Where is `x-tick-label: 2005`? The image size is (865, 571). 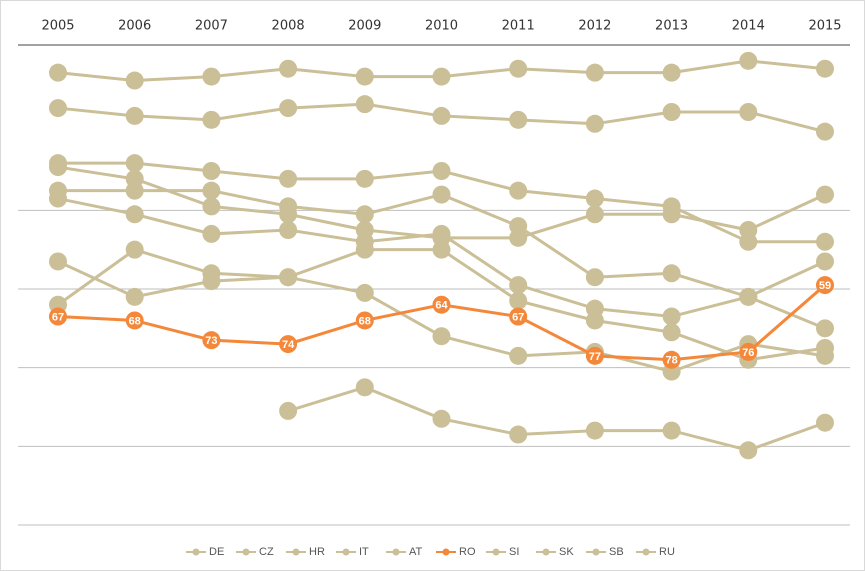
x-tick-label: 2005 is located at coordinates (57, 26).